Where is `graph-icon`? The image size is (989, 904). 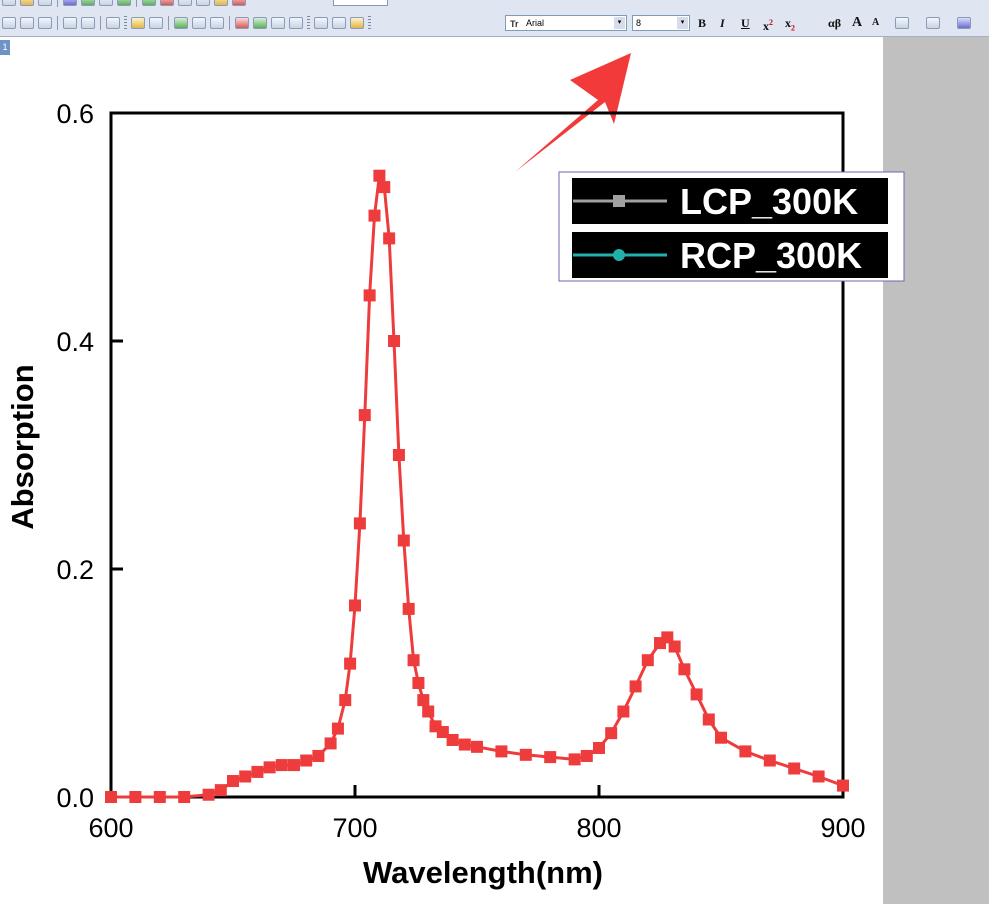
graph-icon is located at coordinates (88, 3).